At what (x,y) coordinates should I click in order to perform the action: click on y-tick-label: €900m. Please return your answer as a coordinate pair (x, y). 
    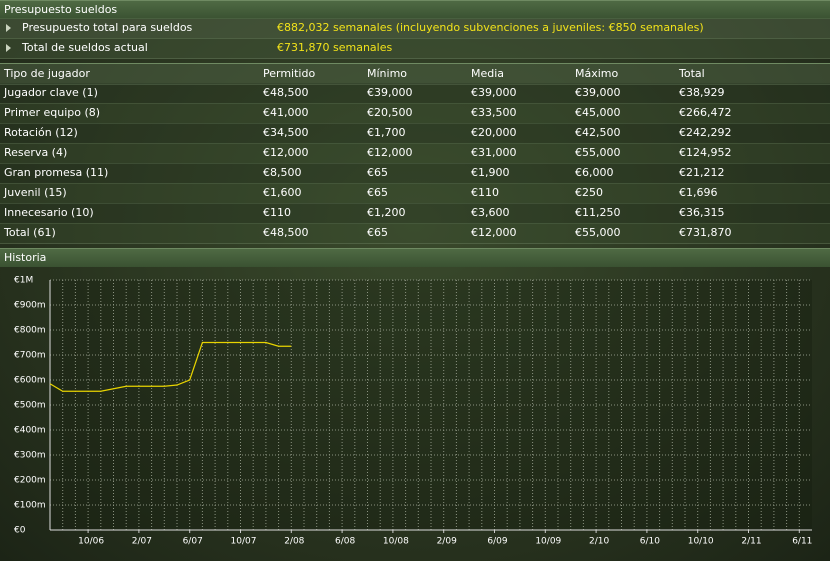
    Looking at the image, I should click on (30, 306).